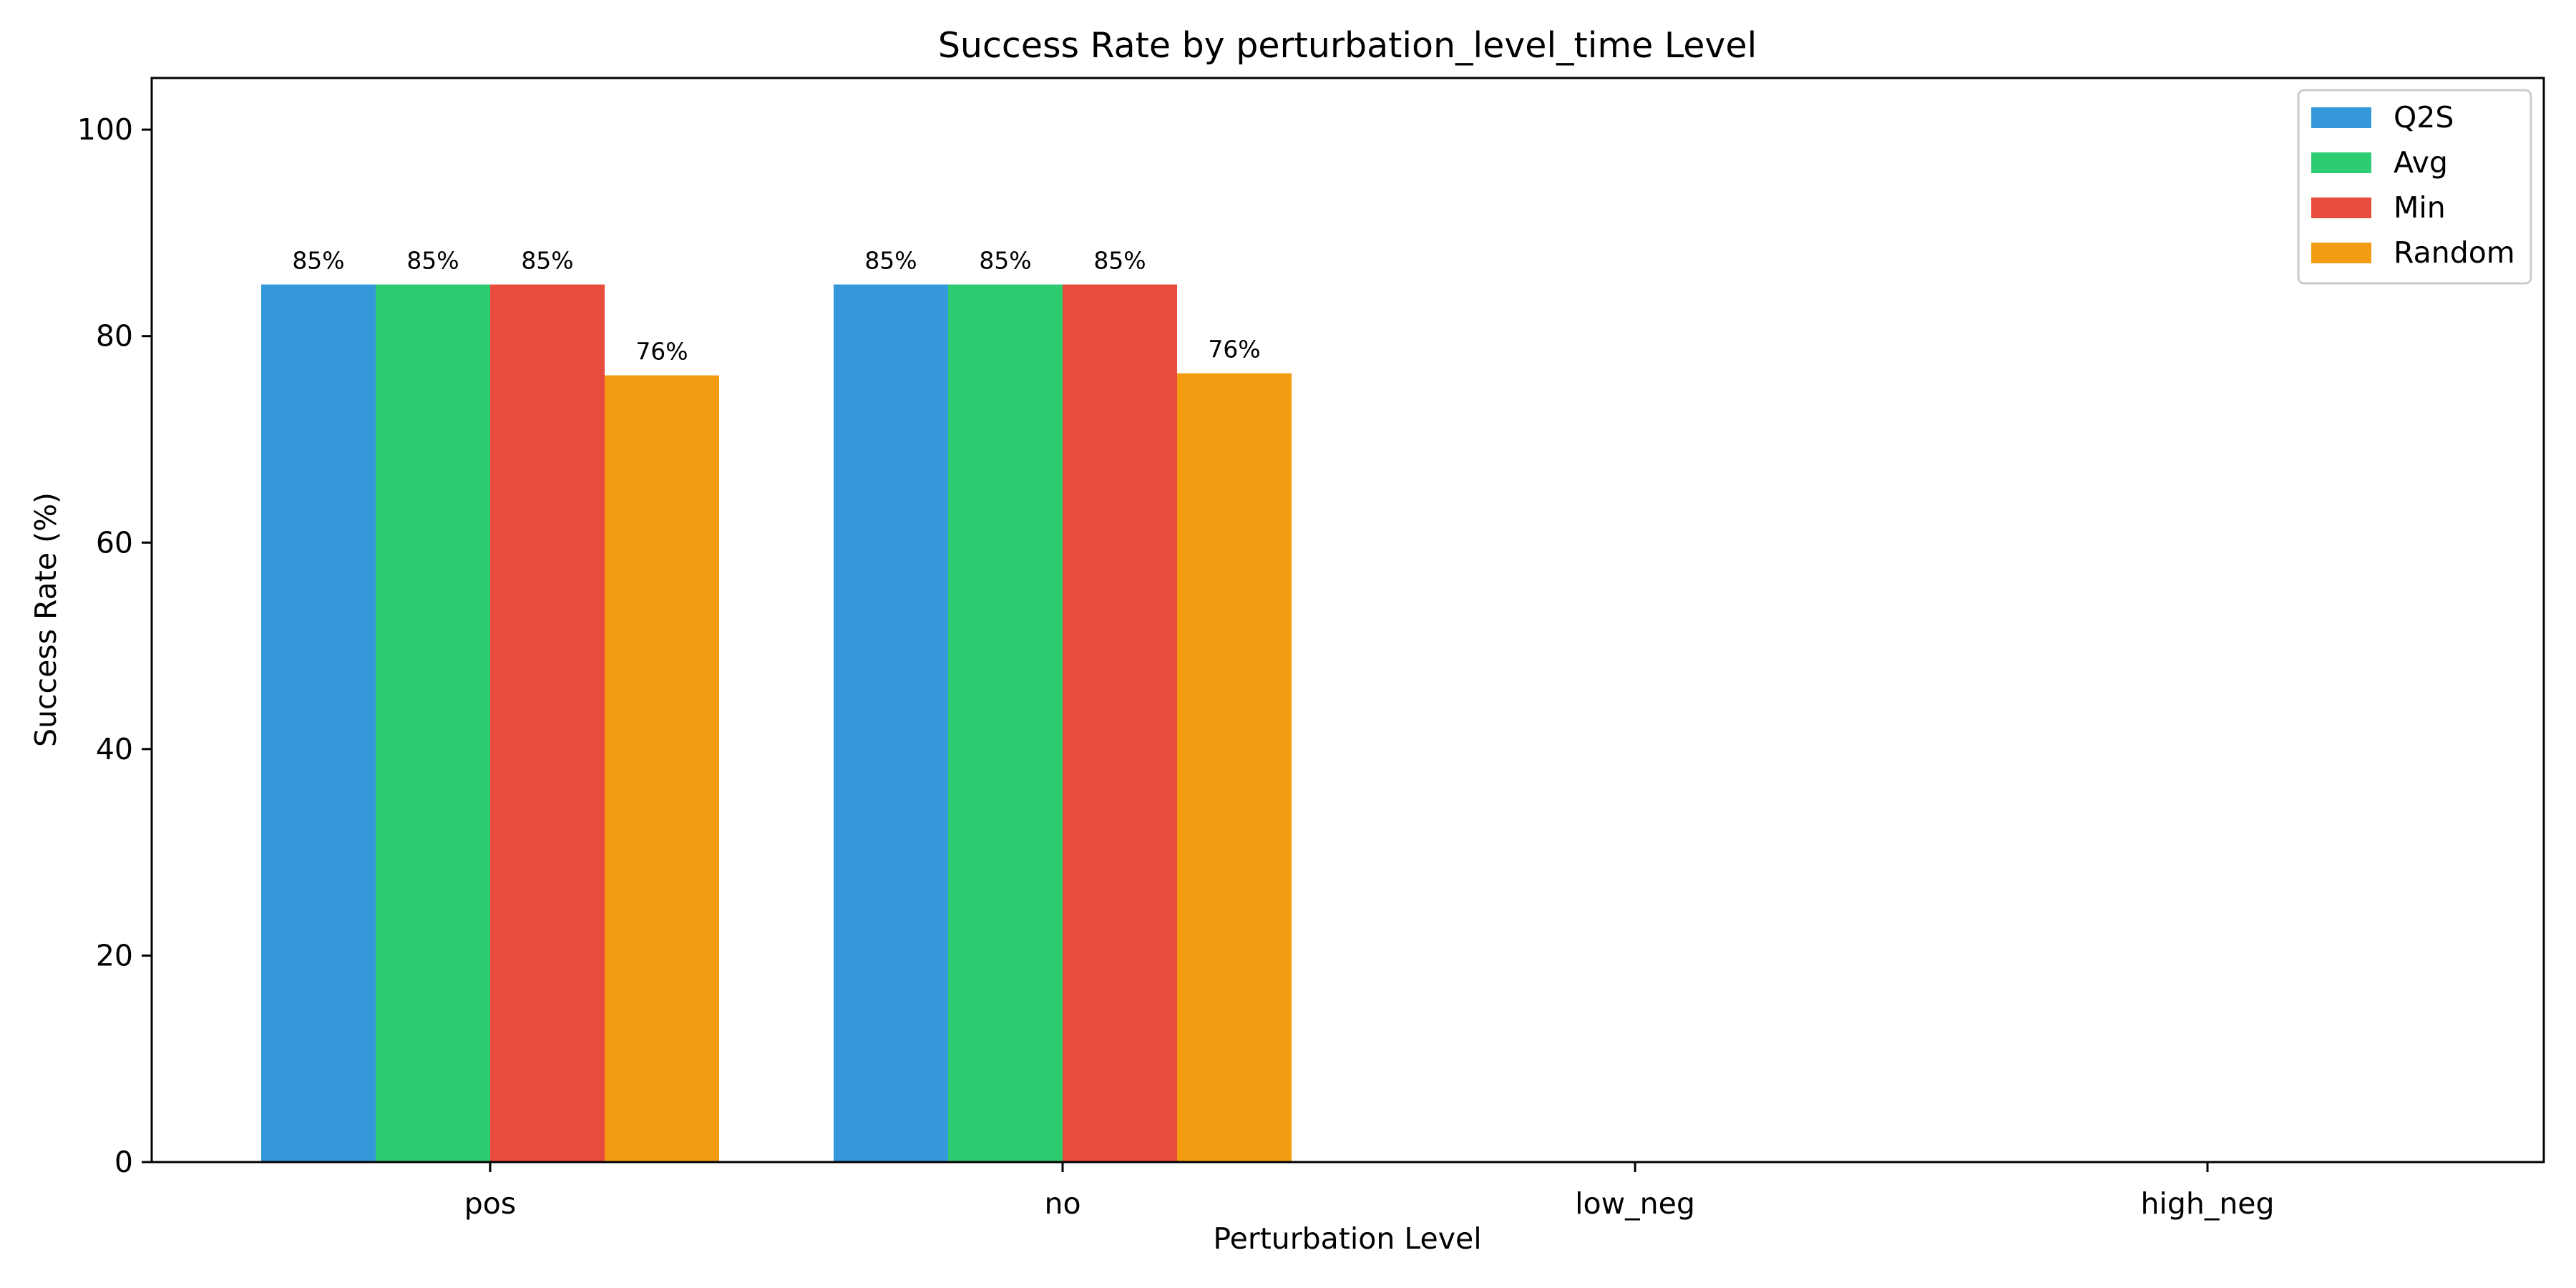 The width and height of the screenshot is (2576, 1288). I want to click on data-label-min-no: 85%, so click(1119, 261).